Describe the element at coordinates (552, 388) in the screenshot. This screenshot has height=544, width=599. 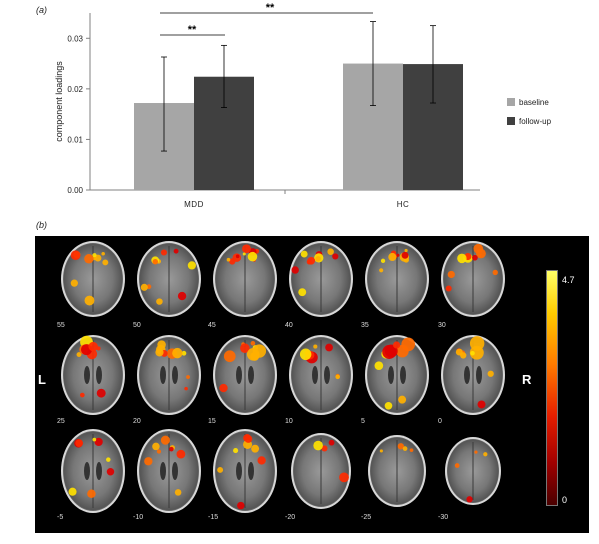
I see `colorbar` at that location.